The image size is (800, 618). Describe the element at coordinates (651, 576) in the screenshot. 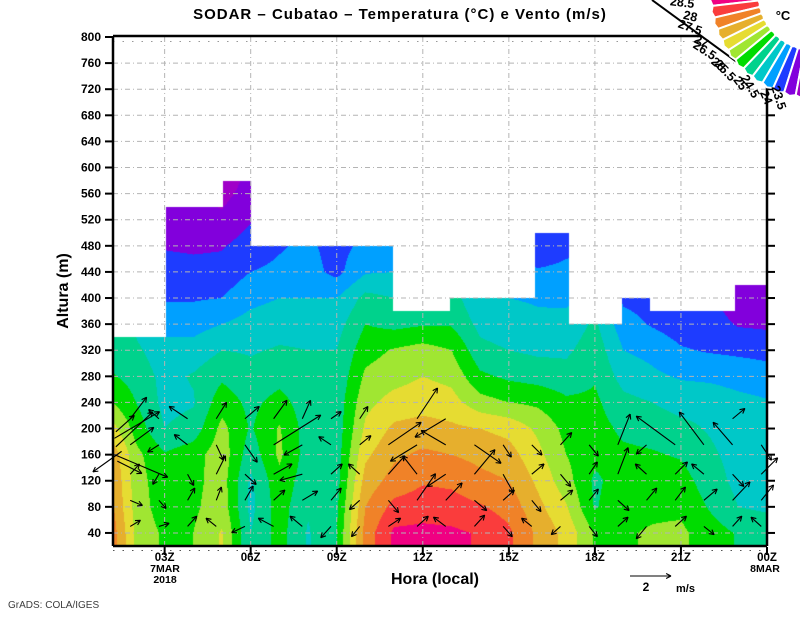

I see `wind-reference-arrow` at that location.